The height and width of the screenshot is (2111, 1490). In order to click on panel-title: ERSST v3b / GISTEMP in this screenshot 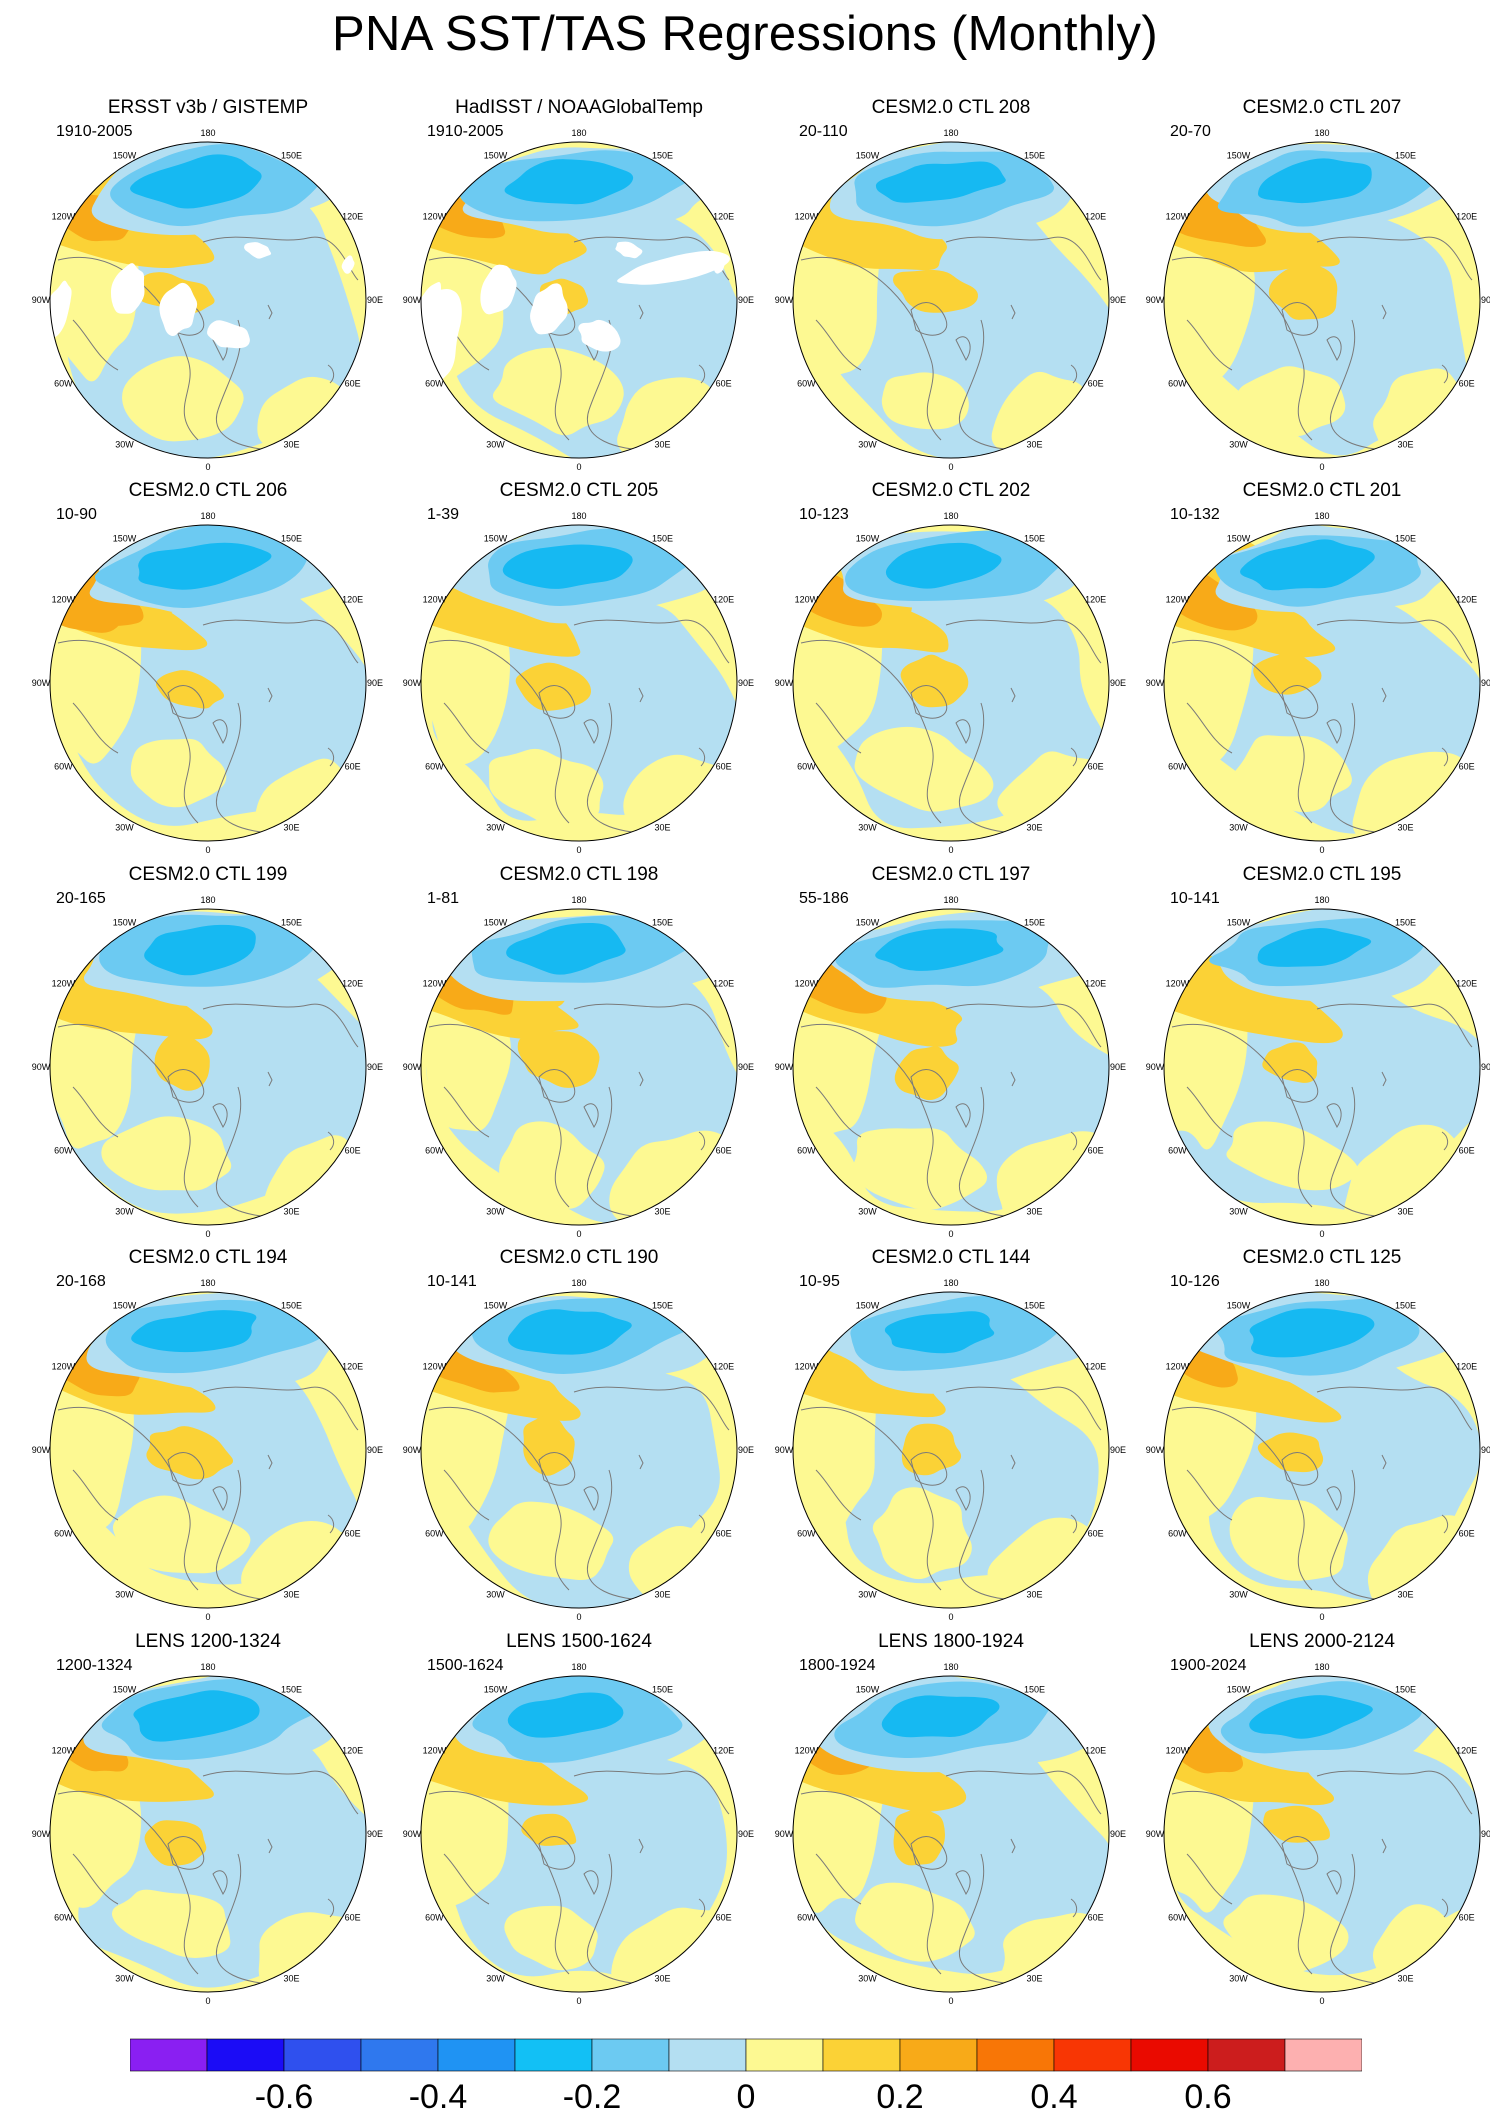, I will do `click(208, 107)`.